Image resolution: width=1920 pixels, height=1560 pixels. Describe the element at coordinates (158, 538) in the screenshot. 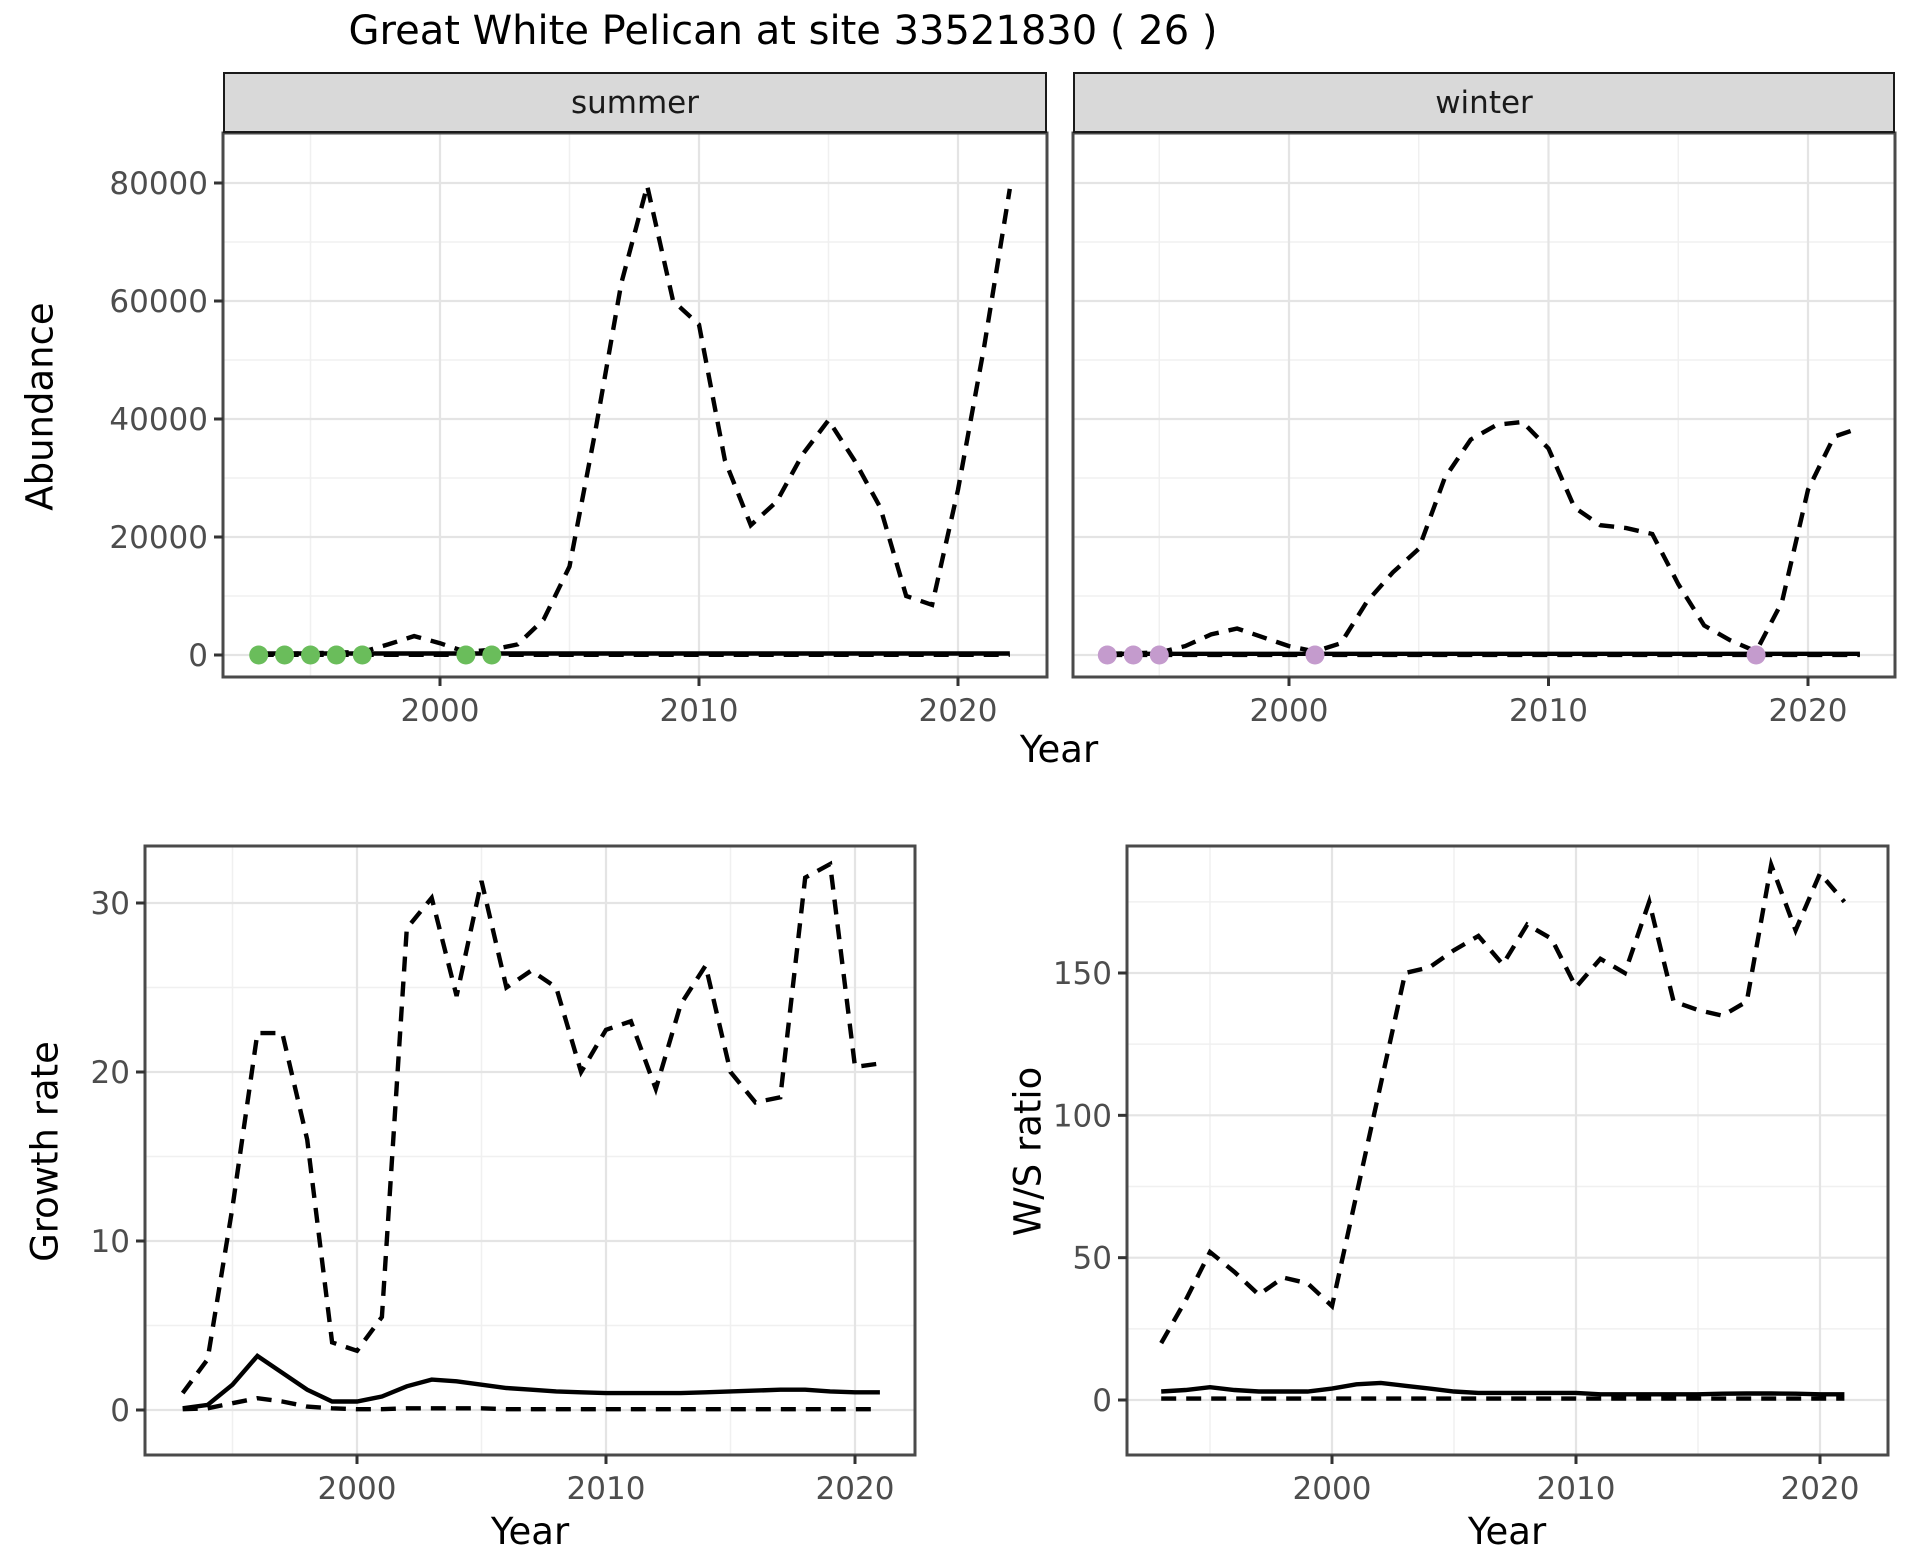

I see `abundance_summer-y-tick-label: 20000` at that location.